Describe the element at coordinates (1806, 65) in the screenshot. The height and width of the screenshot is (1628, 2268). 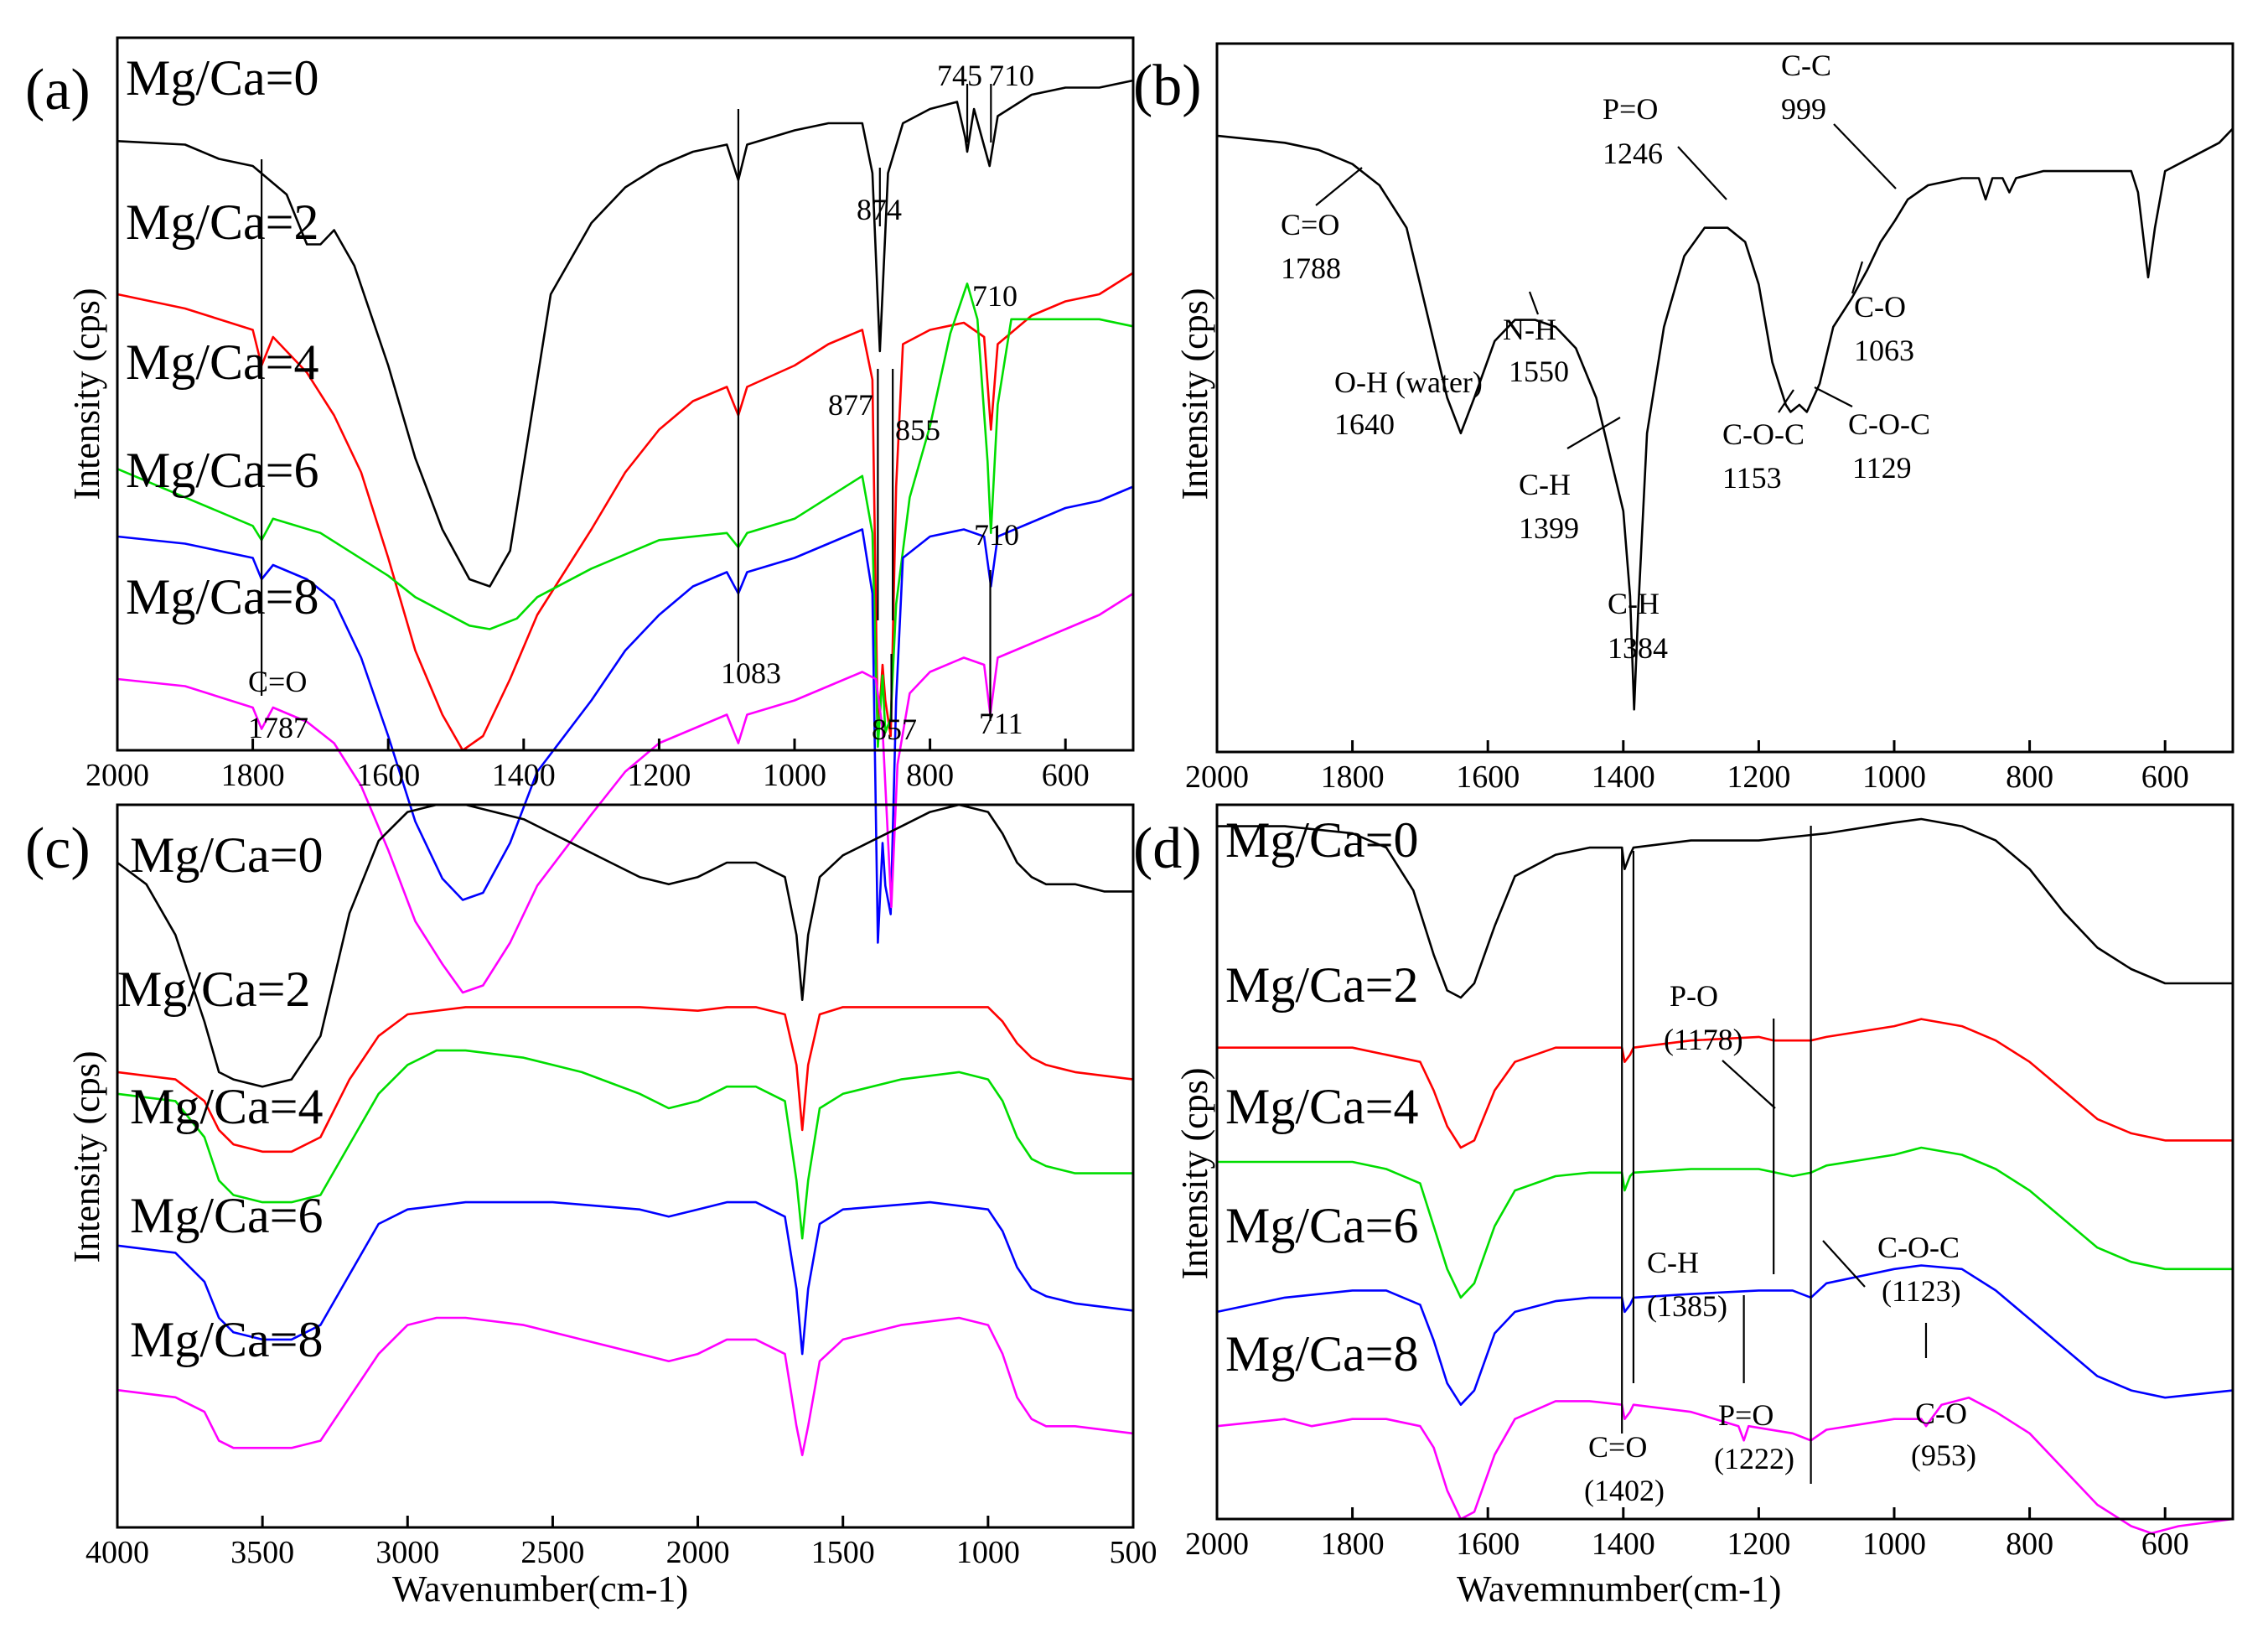
I see `annotation-b-c-c: C-C` at that location.